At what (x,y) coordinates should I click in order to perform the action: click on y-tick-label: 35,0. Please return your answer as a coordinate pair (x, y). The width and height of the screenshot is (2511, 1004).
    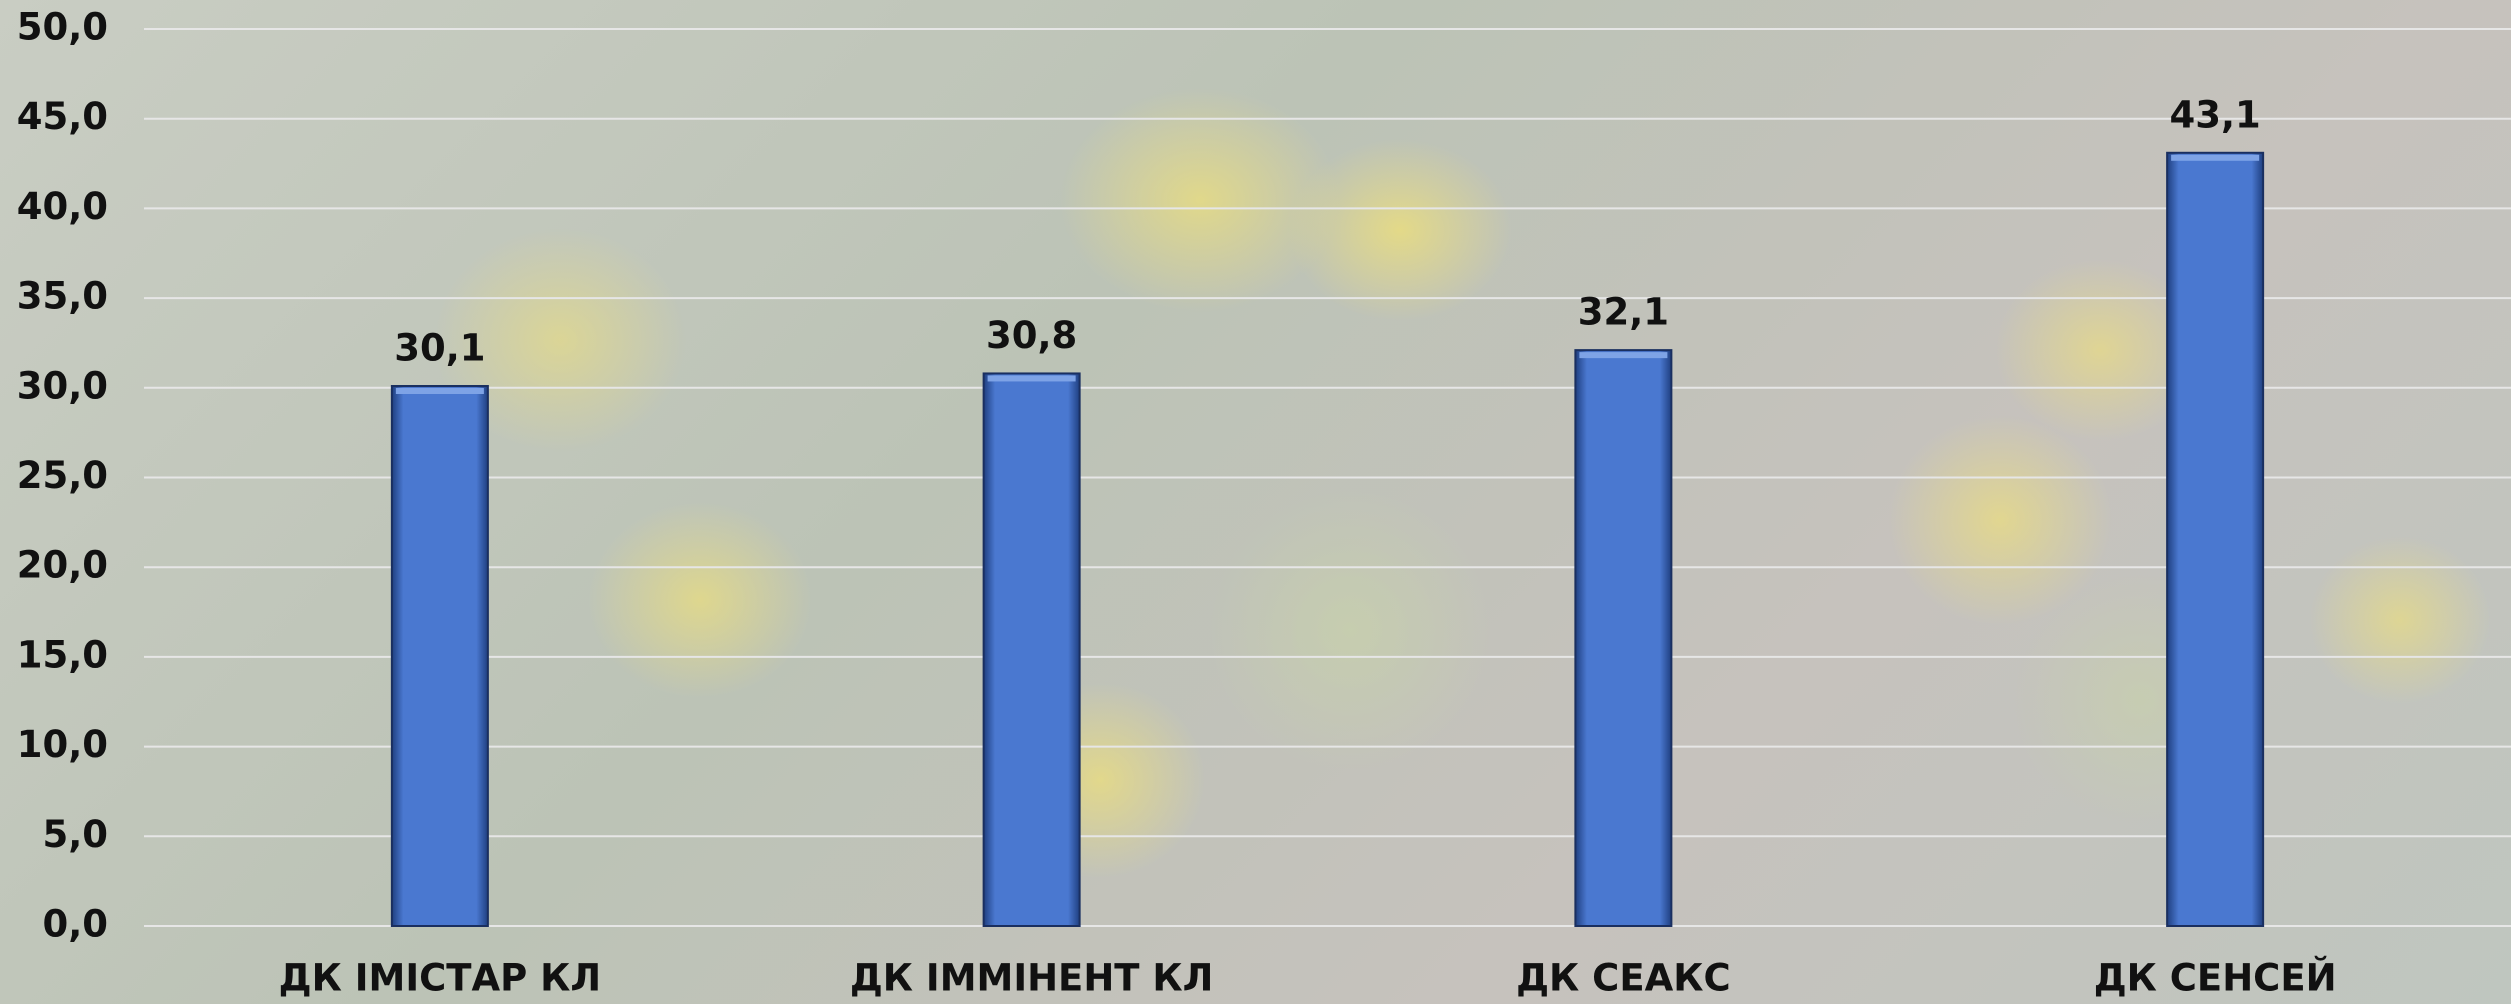
    Looking at the image, I should click on (62, 296).